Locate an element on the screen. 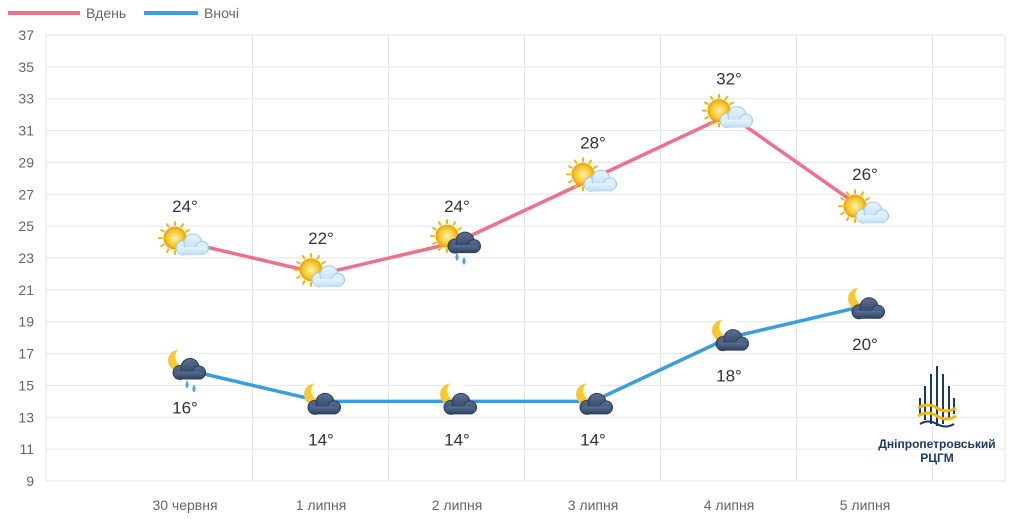 The width and height of the screenshot is (1024, 519). y-tick-label: 35 is located at coordinates (26, 67).